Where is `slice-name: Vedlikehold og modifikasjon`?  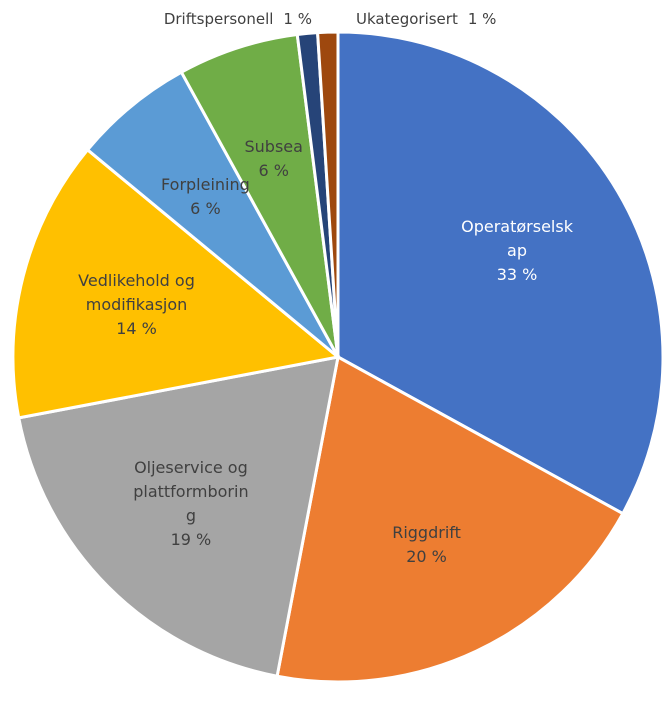
slice-name: Vedlikehold og modifikasjon is located at coordinates (136, 293).